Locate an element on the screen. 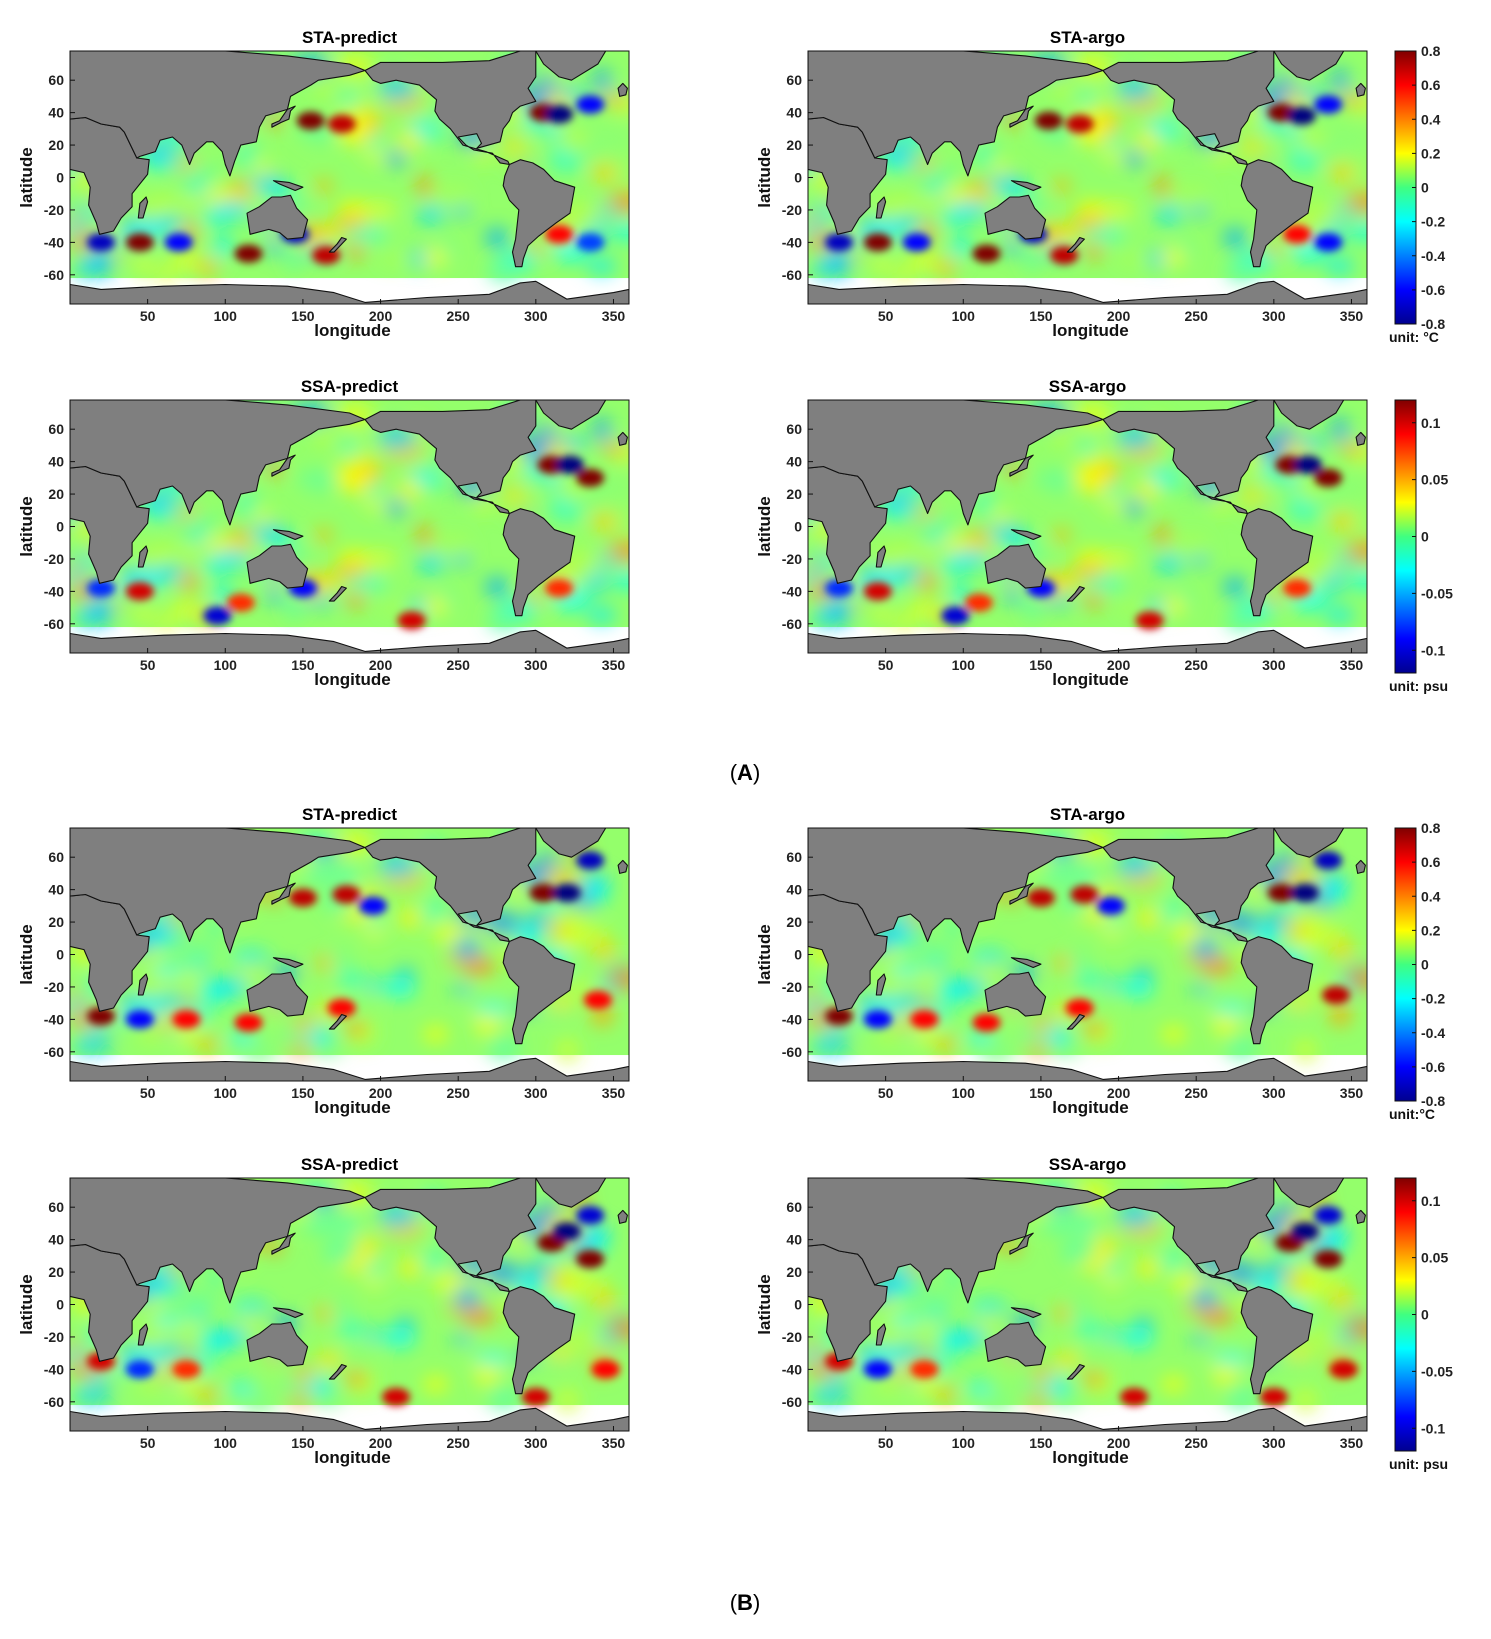  y-tick-label: -40 is located at coordinates (792, 242).